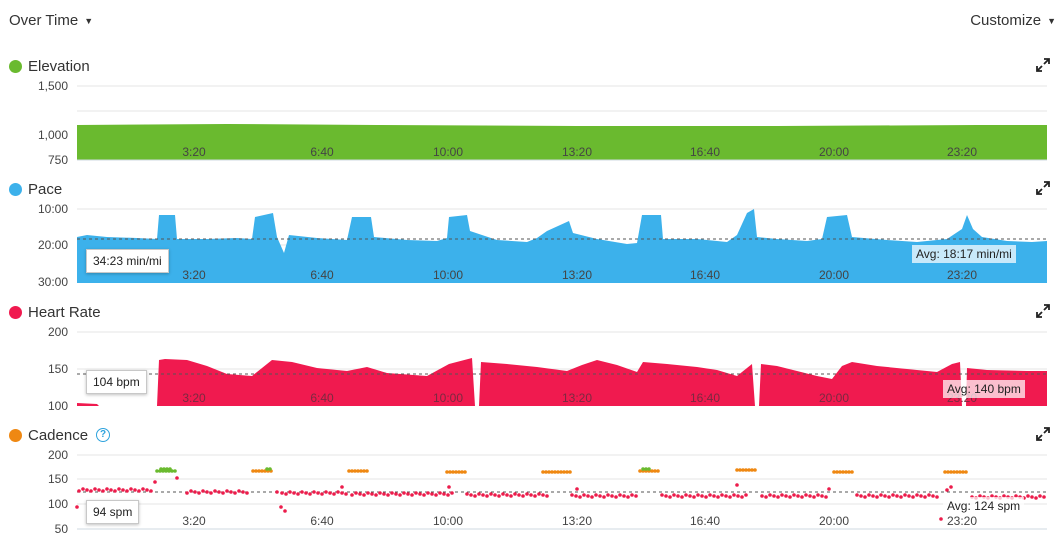 This screenshot has height=549, width=1064. What do you see at coordinates (57, 332) in the screenshot?
I see `y-tick: 200` at bounding box center [57, 332].